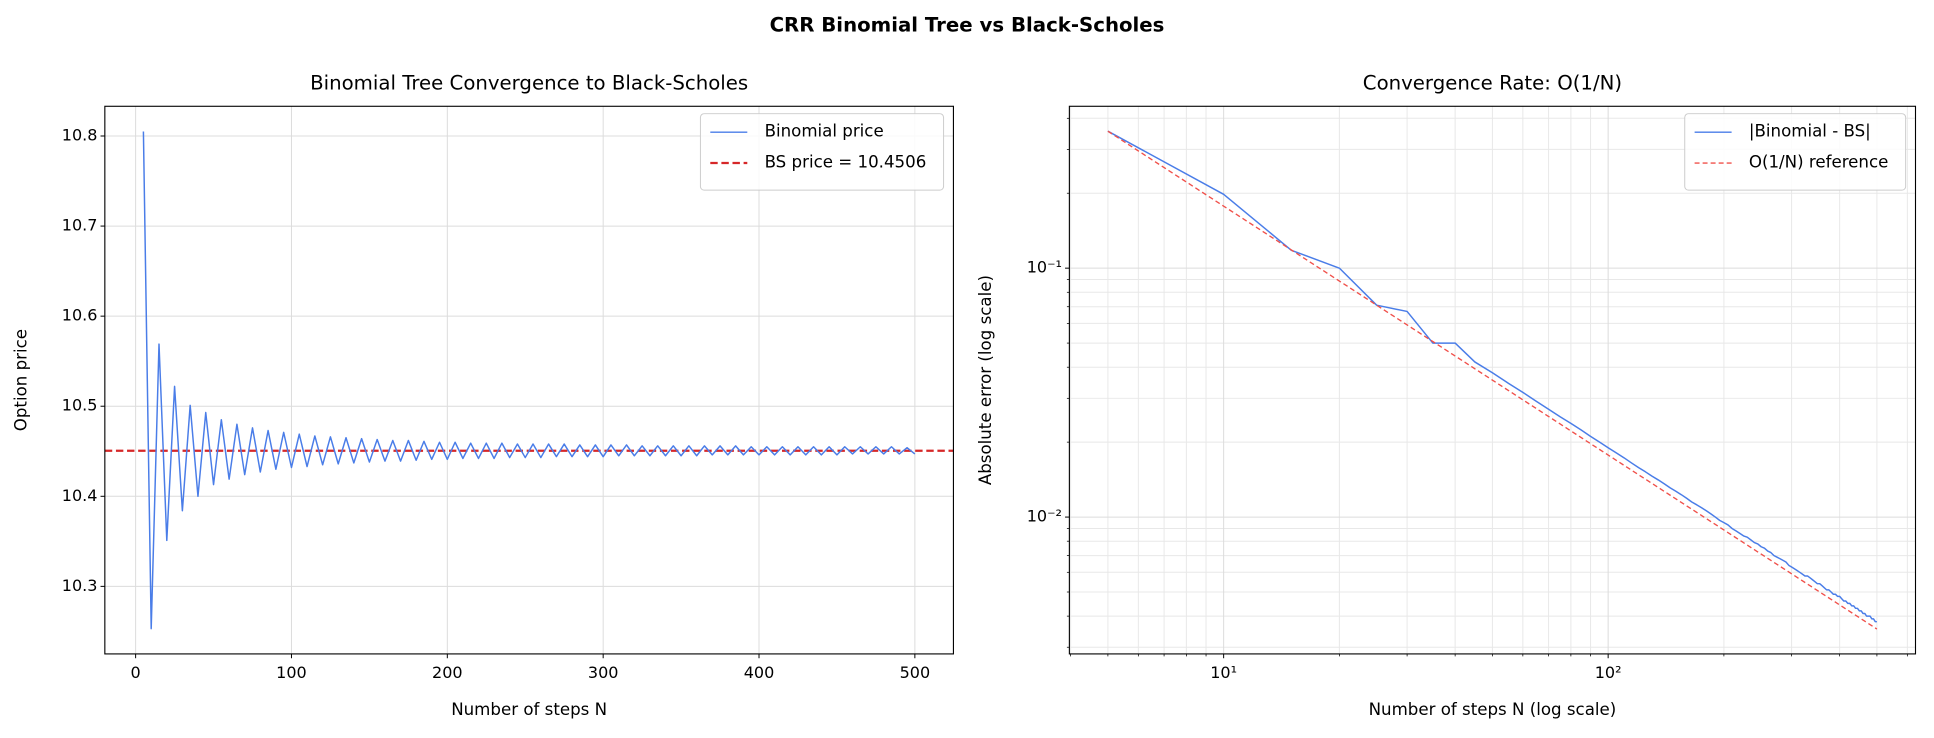  What do you see at coordinates (985, 380) in the screenshot?
I see `y-axis-label: Absolute error (log scale)` at bounding box center [985, 380].